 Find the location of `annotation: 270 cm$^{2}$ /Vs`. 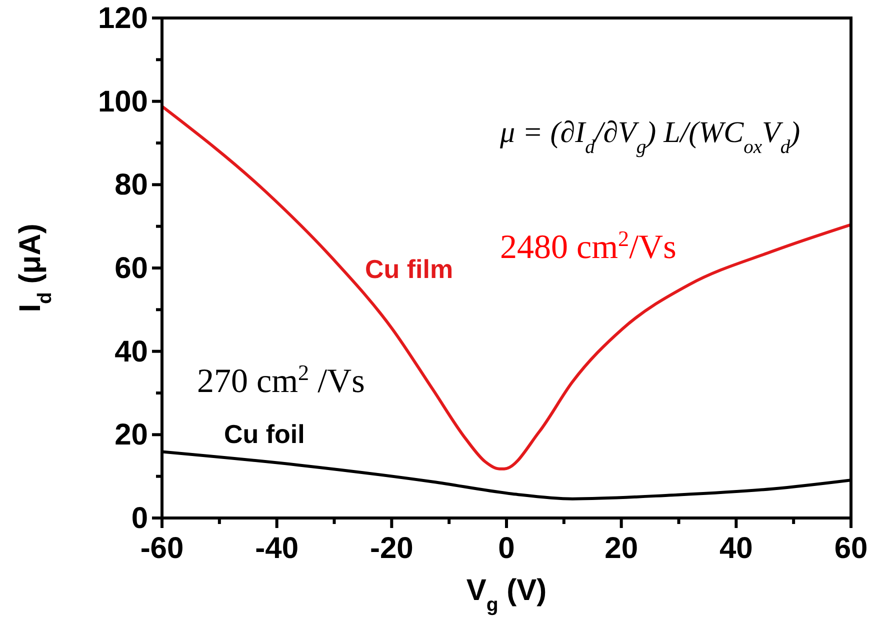

annotation: 270 cm$^{2}$ /Vs is located at coordinates (281, 380).